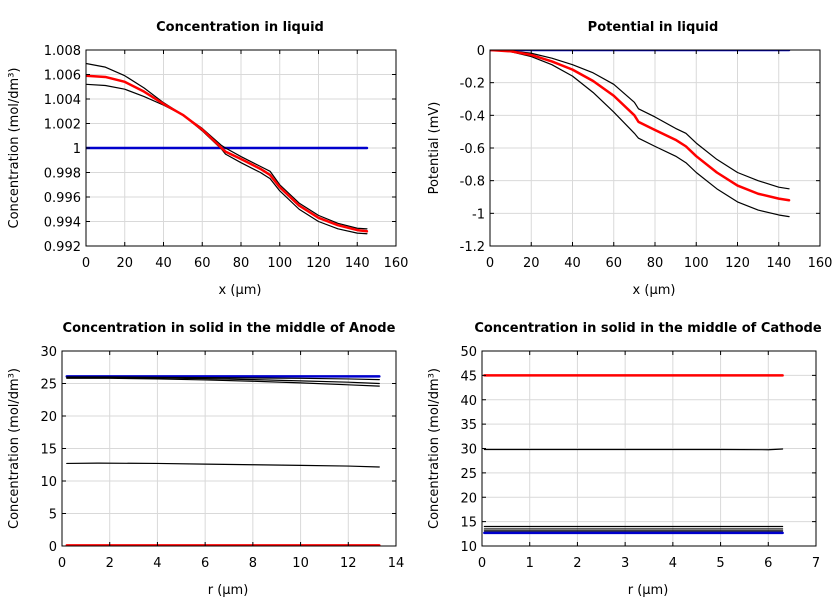 The width and height of the screenshot is (840, 604). I want to click on cathode-solid-concentration-xtick-label-1: 1, so click(530, 563).